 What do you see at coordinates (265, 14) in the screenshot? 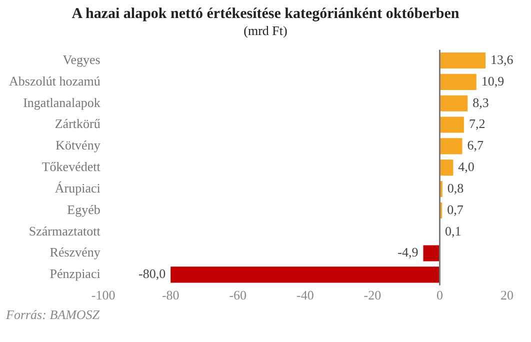
I see `chart-title: A hazai alapok nettó értékesítése kategóriánként októberben` at bounding box center [265, 14].